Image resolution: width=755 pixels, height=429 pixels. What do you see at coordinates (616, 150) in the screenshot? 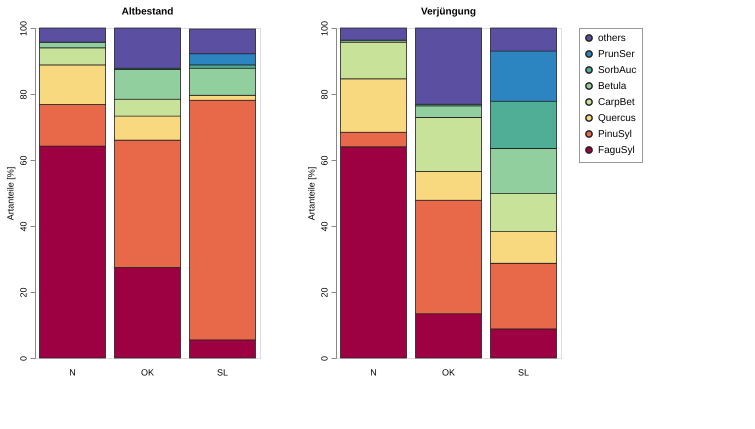
I see `legend-label: FaguSyl` at bounding box center [616, 150].